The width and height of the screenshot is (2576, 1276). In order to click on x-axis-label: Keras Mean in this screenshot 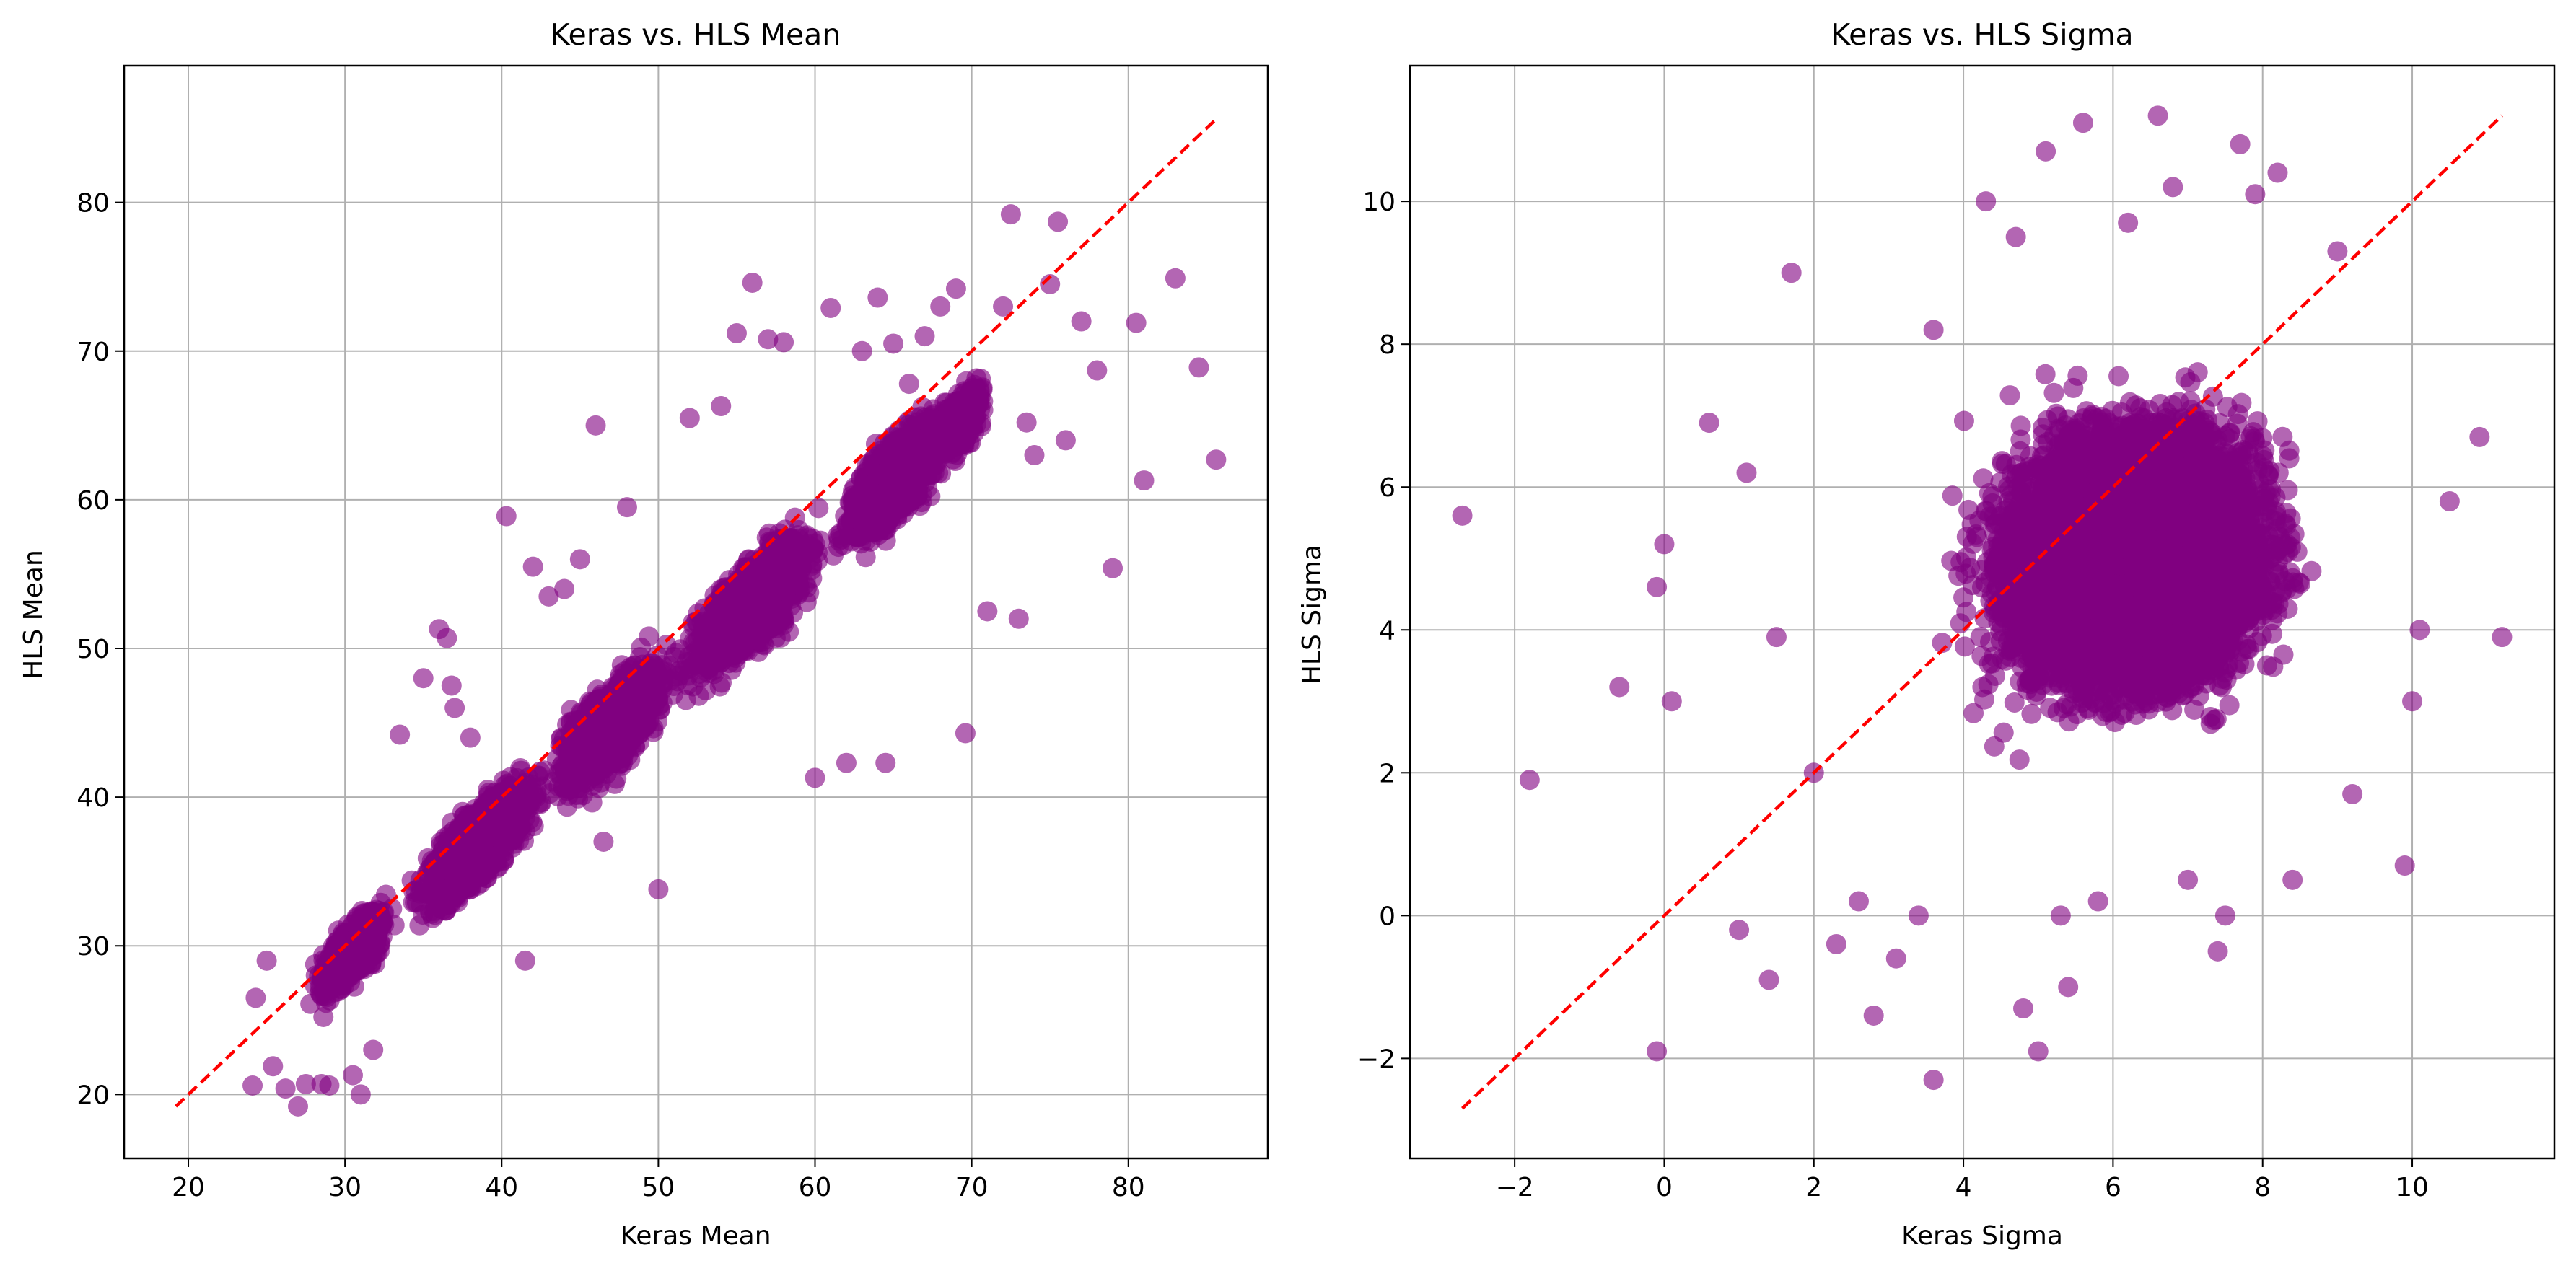, I will do `click(695, 1236)`.